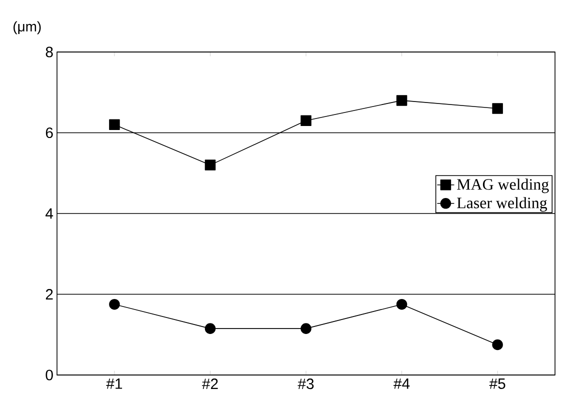 Image resolution: width=586 pixels, height=414 pixels. What do you see at coordinates (50, 213) in the screenshot?
I see `y-tick-label: 4` at bounding box center [50, 213].